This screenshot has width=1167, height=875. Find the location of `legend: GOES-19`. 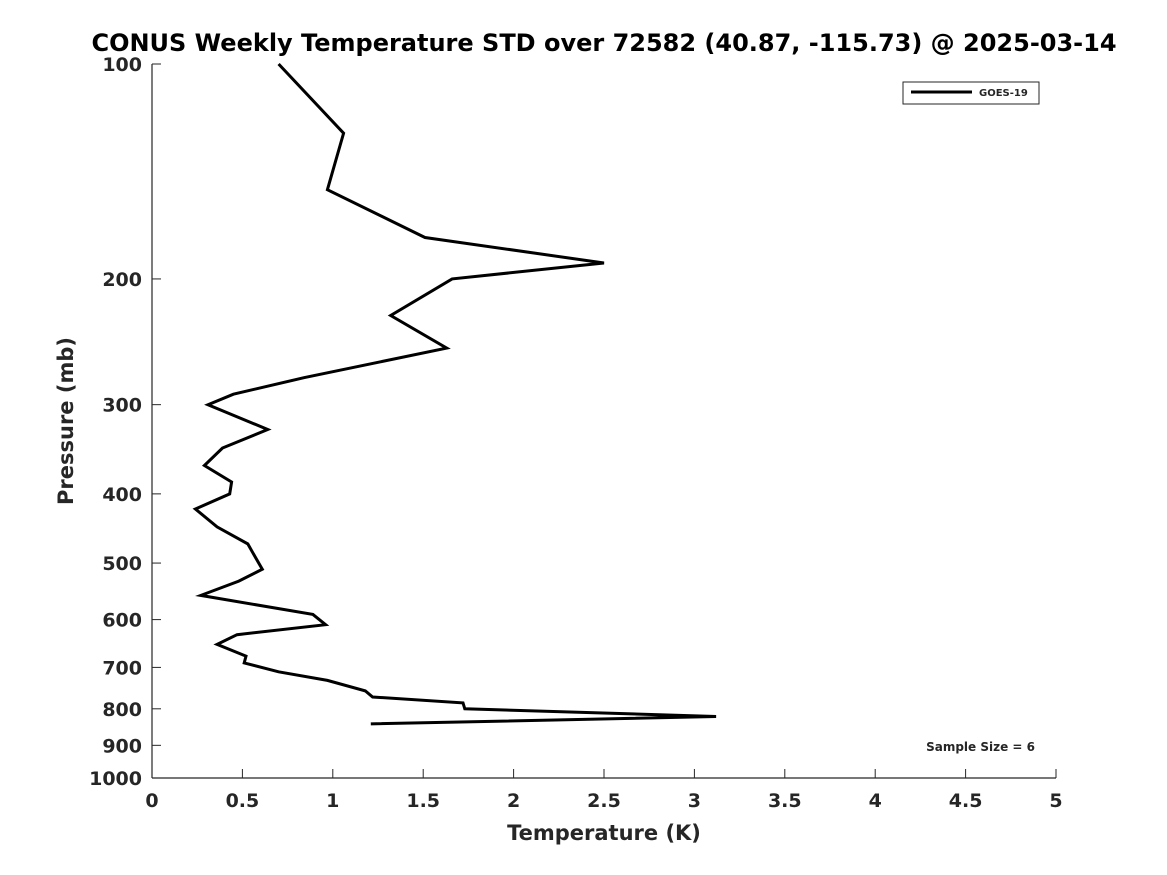

legend: GOES-19 is located at coordinates (971, 93).